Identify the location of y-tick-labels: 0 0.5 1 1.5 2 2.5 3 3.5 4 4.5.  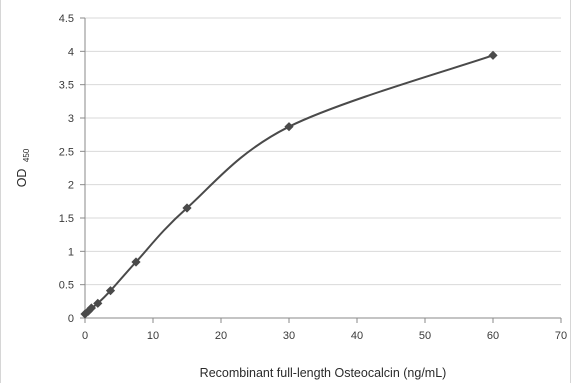
(66, 169).